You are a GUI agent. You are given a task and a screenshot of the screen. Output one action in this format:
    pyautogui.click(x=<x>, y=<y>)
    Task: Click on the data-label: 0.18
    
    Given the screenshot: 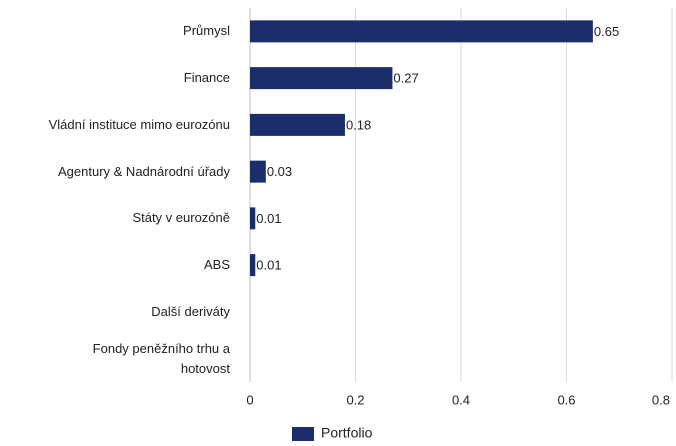 What is the action you would take?
    pyautogui.click(x=358, y=124)
    